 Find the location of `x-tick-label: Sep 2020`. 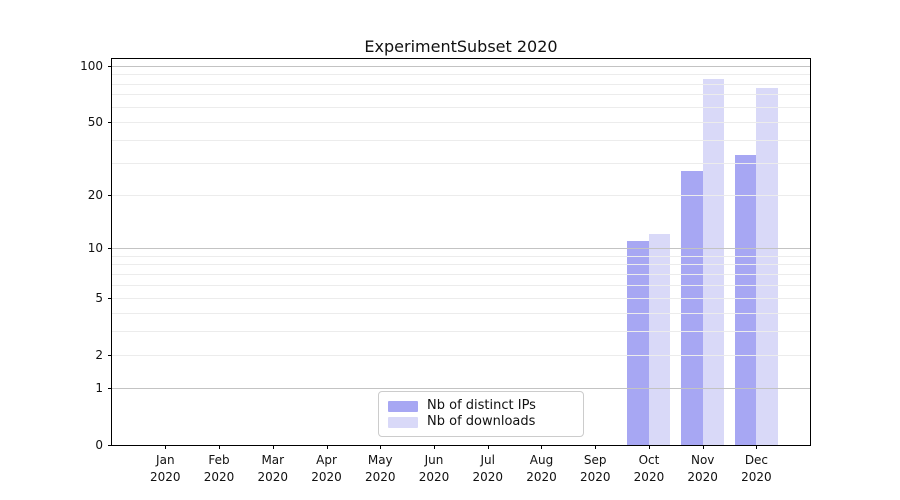

x-tick-label: Sep 2020 is located at coordinates (595, 468).